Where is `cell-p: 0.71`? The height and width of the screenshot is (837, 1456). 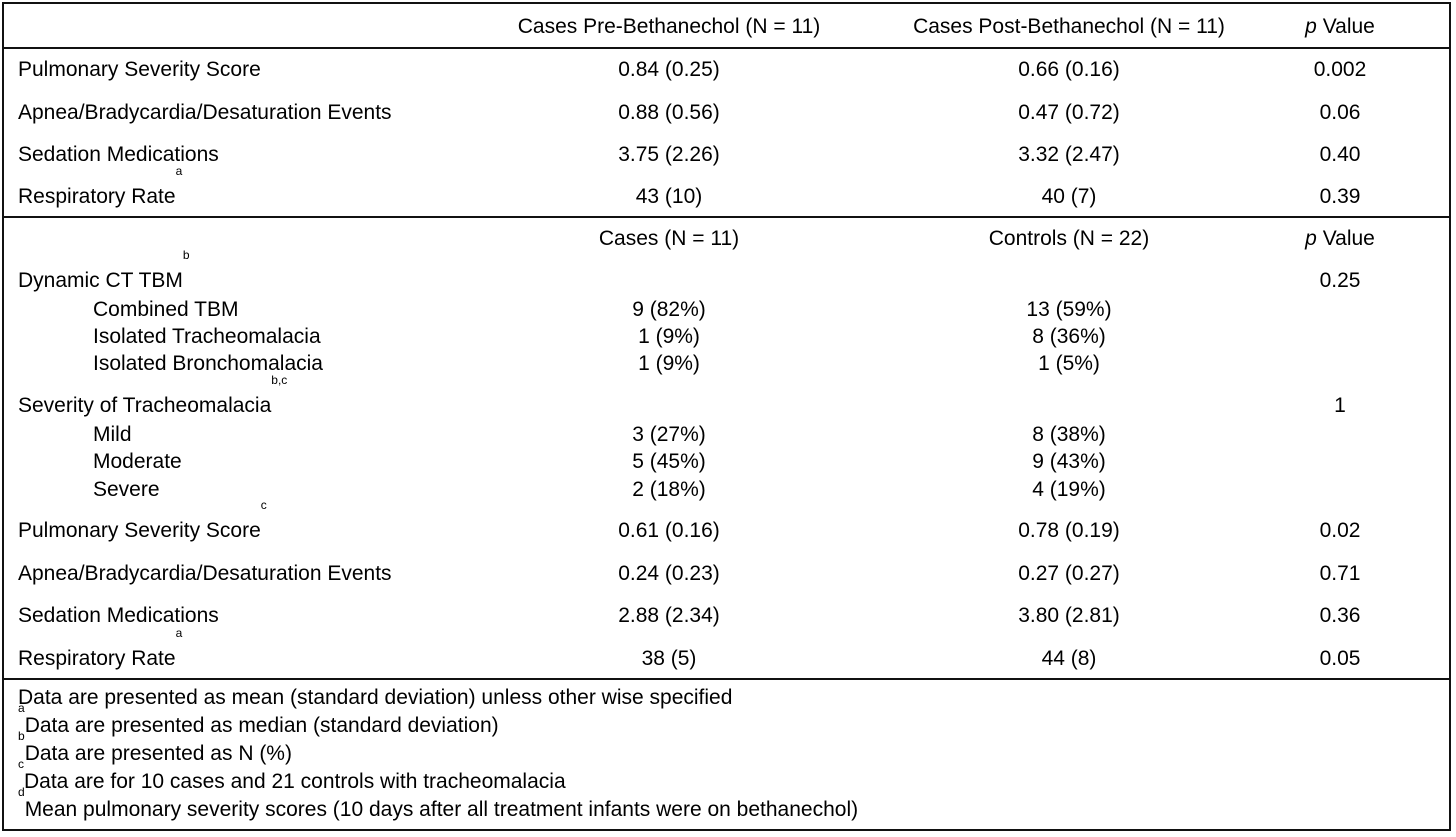 cell-p: 0.71 is located at coordinates (1340, 573).